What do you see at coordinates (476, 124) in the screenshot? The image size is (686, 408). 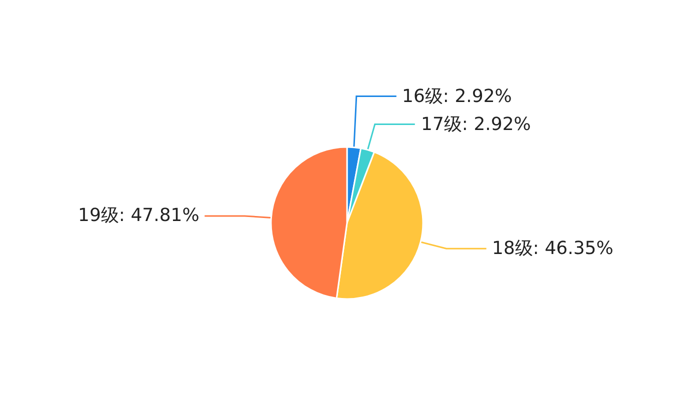 I see `slice-label: 17级: 2.92%` at bounding box center [476, 124].